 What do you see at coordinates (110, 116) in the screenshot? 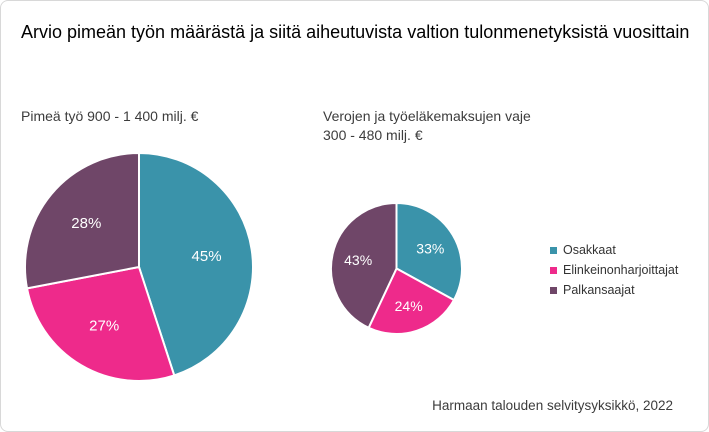
I see `left-pie-subtitle: Pimeä työ 900 - 1 400 milj. €` at bounding box center [110, 116].